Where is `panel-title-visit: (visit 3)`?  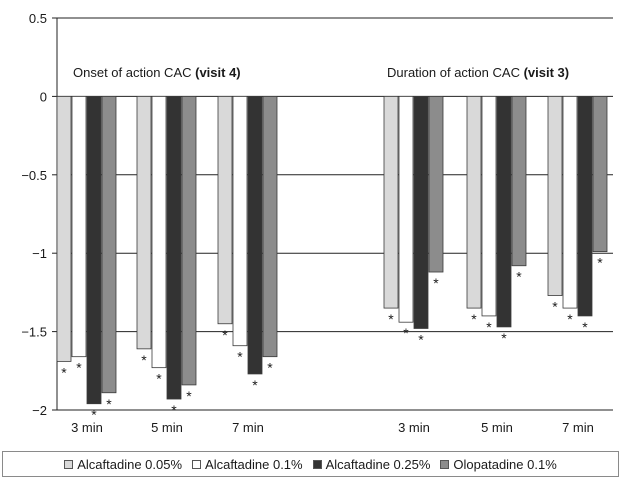 panel-title-visit: (visit 3) is located at coordinates (547, 72).